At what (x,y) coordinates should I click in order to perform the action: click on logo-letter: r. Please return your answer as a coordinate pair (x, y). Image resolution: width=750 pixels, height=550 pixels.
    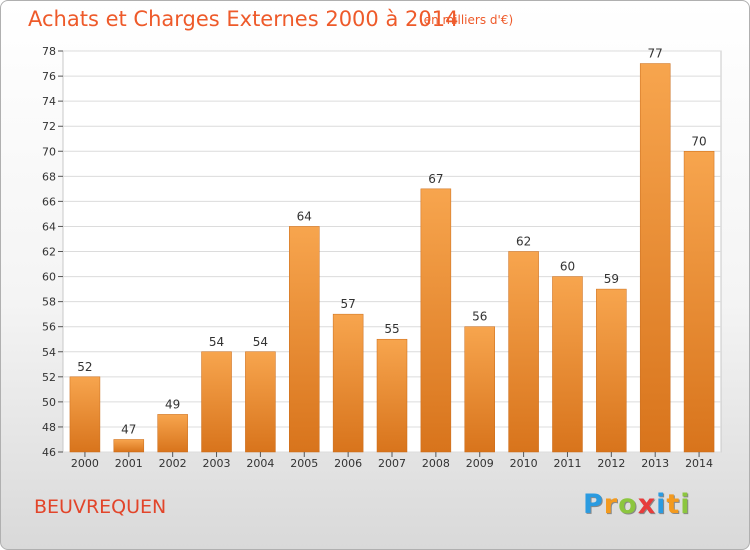
    Looking at the image, I should click on (611, 504).